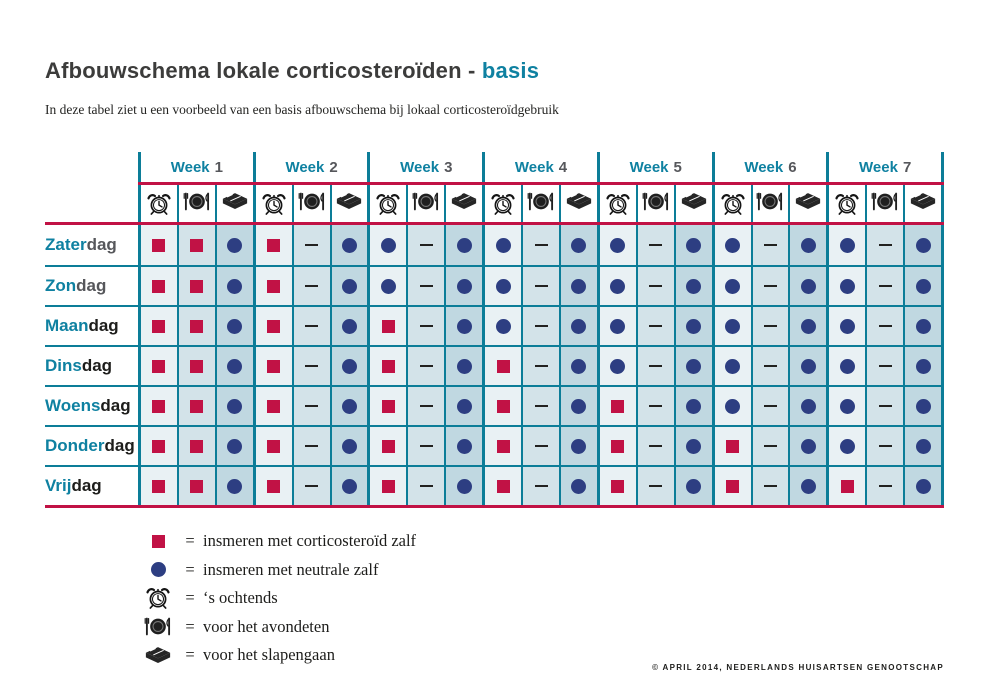  What do you see at coordinates (495, 325) in the screenshot?
I see `table-row: Maan dag` at bounding box center [495, 325].